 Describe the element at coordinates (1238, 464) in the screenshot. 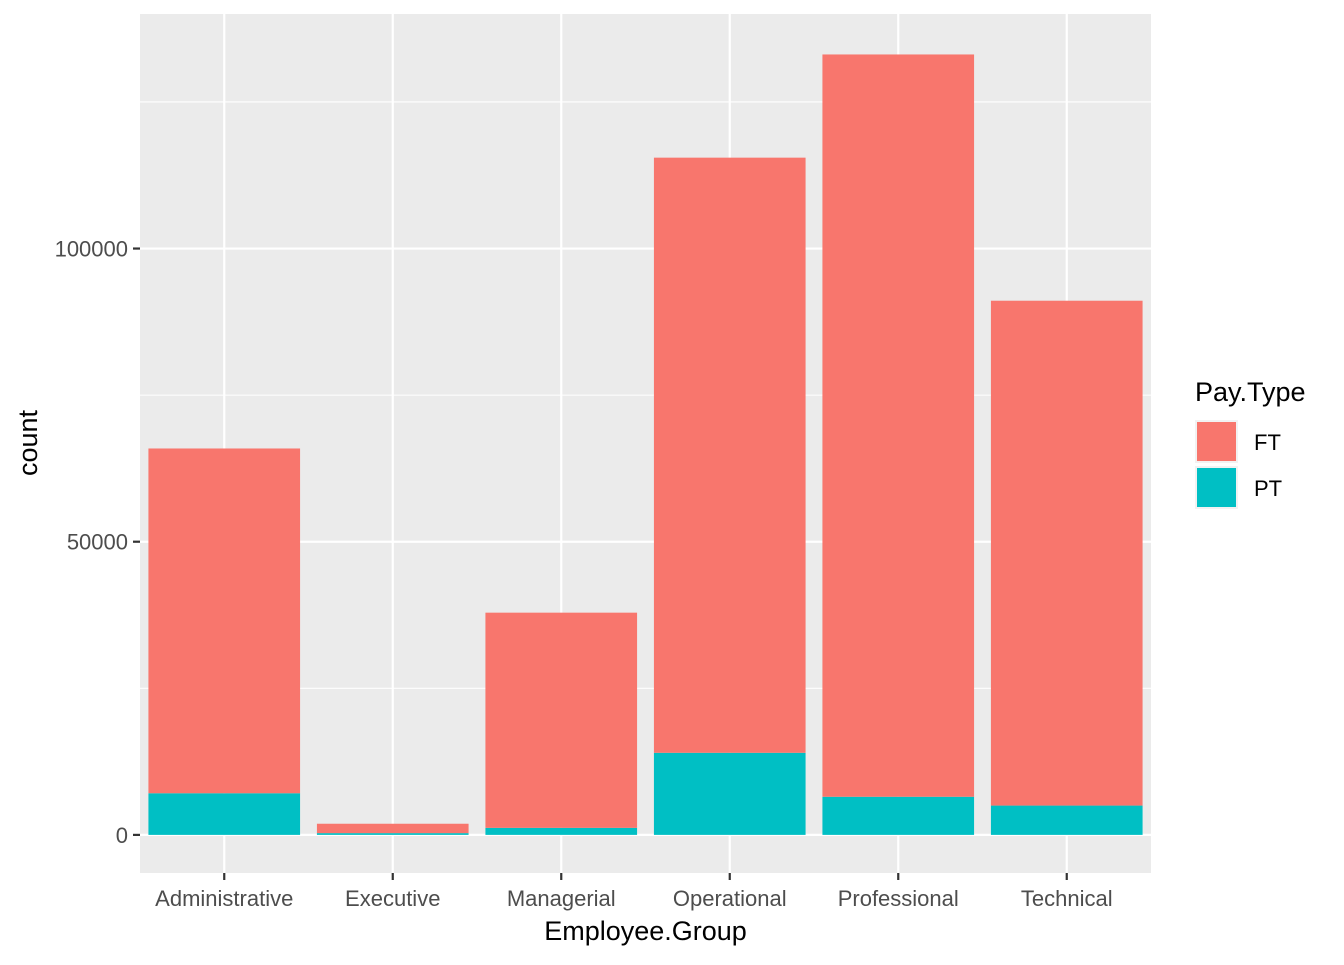

I see `legend-keys: FT PT` at that location.